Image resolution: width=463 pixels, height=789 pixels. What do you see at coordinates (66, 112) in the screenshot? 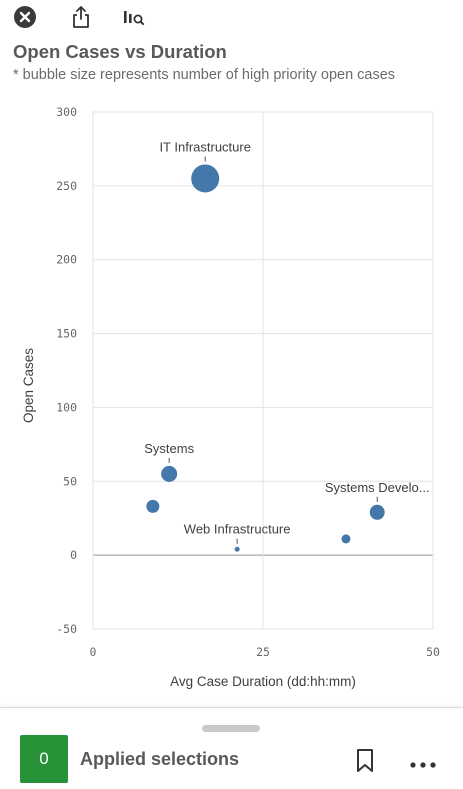
I see `y-tick-label: 300` at bounding box center [66, 112].